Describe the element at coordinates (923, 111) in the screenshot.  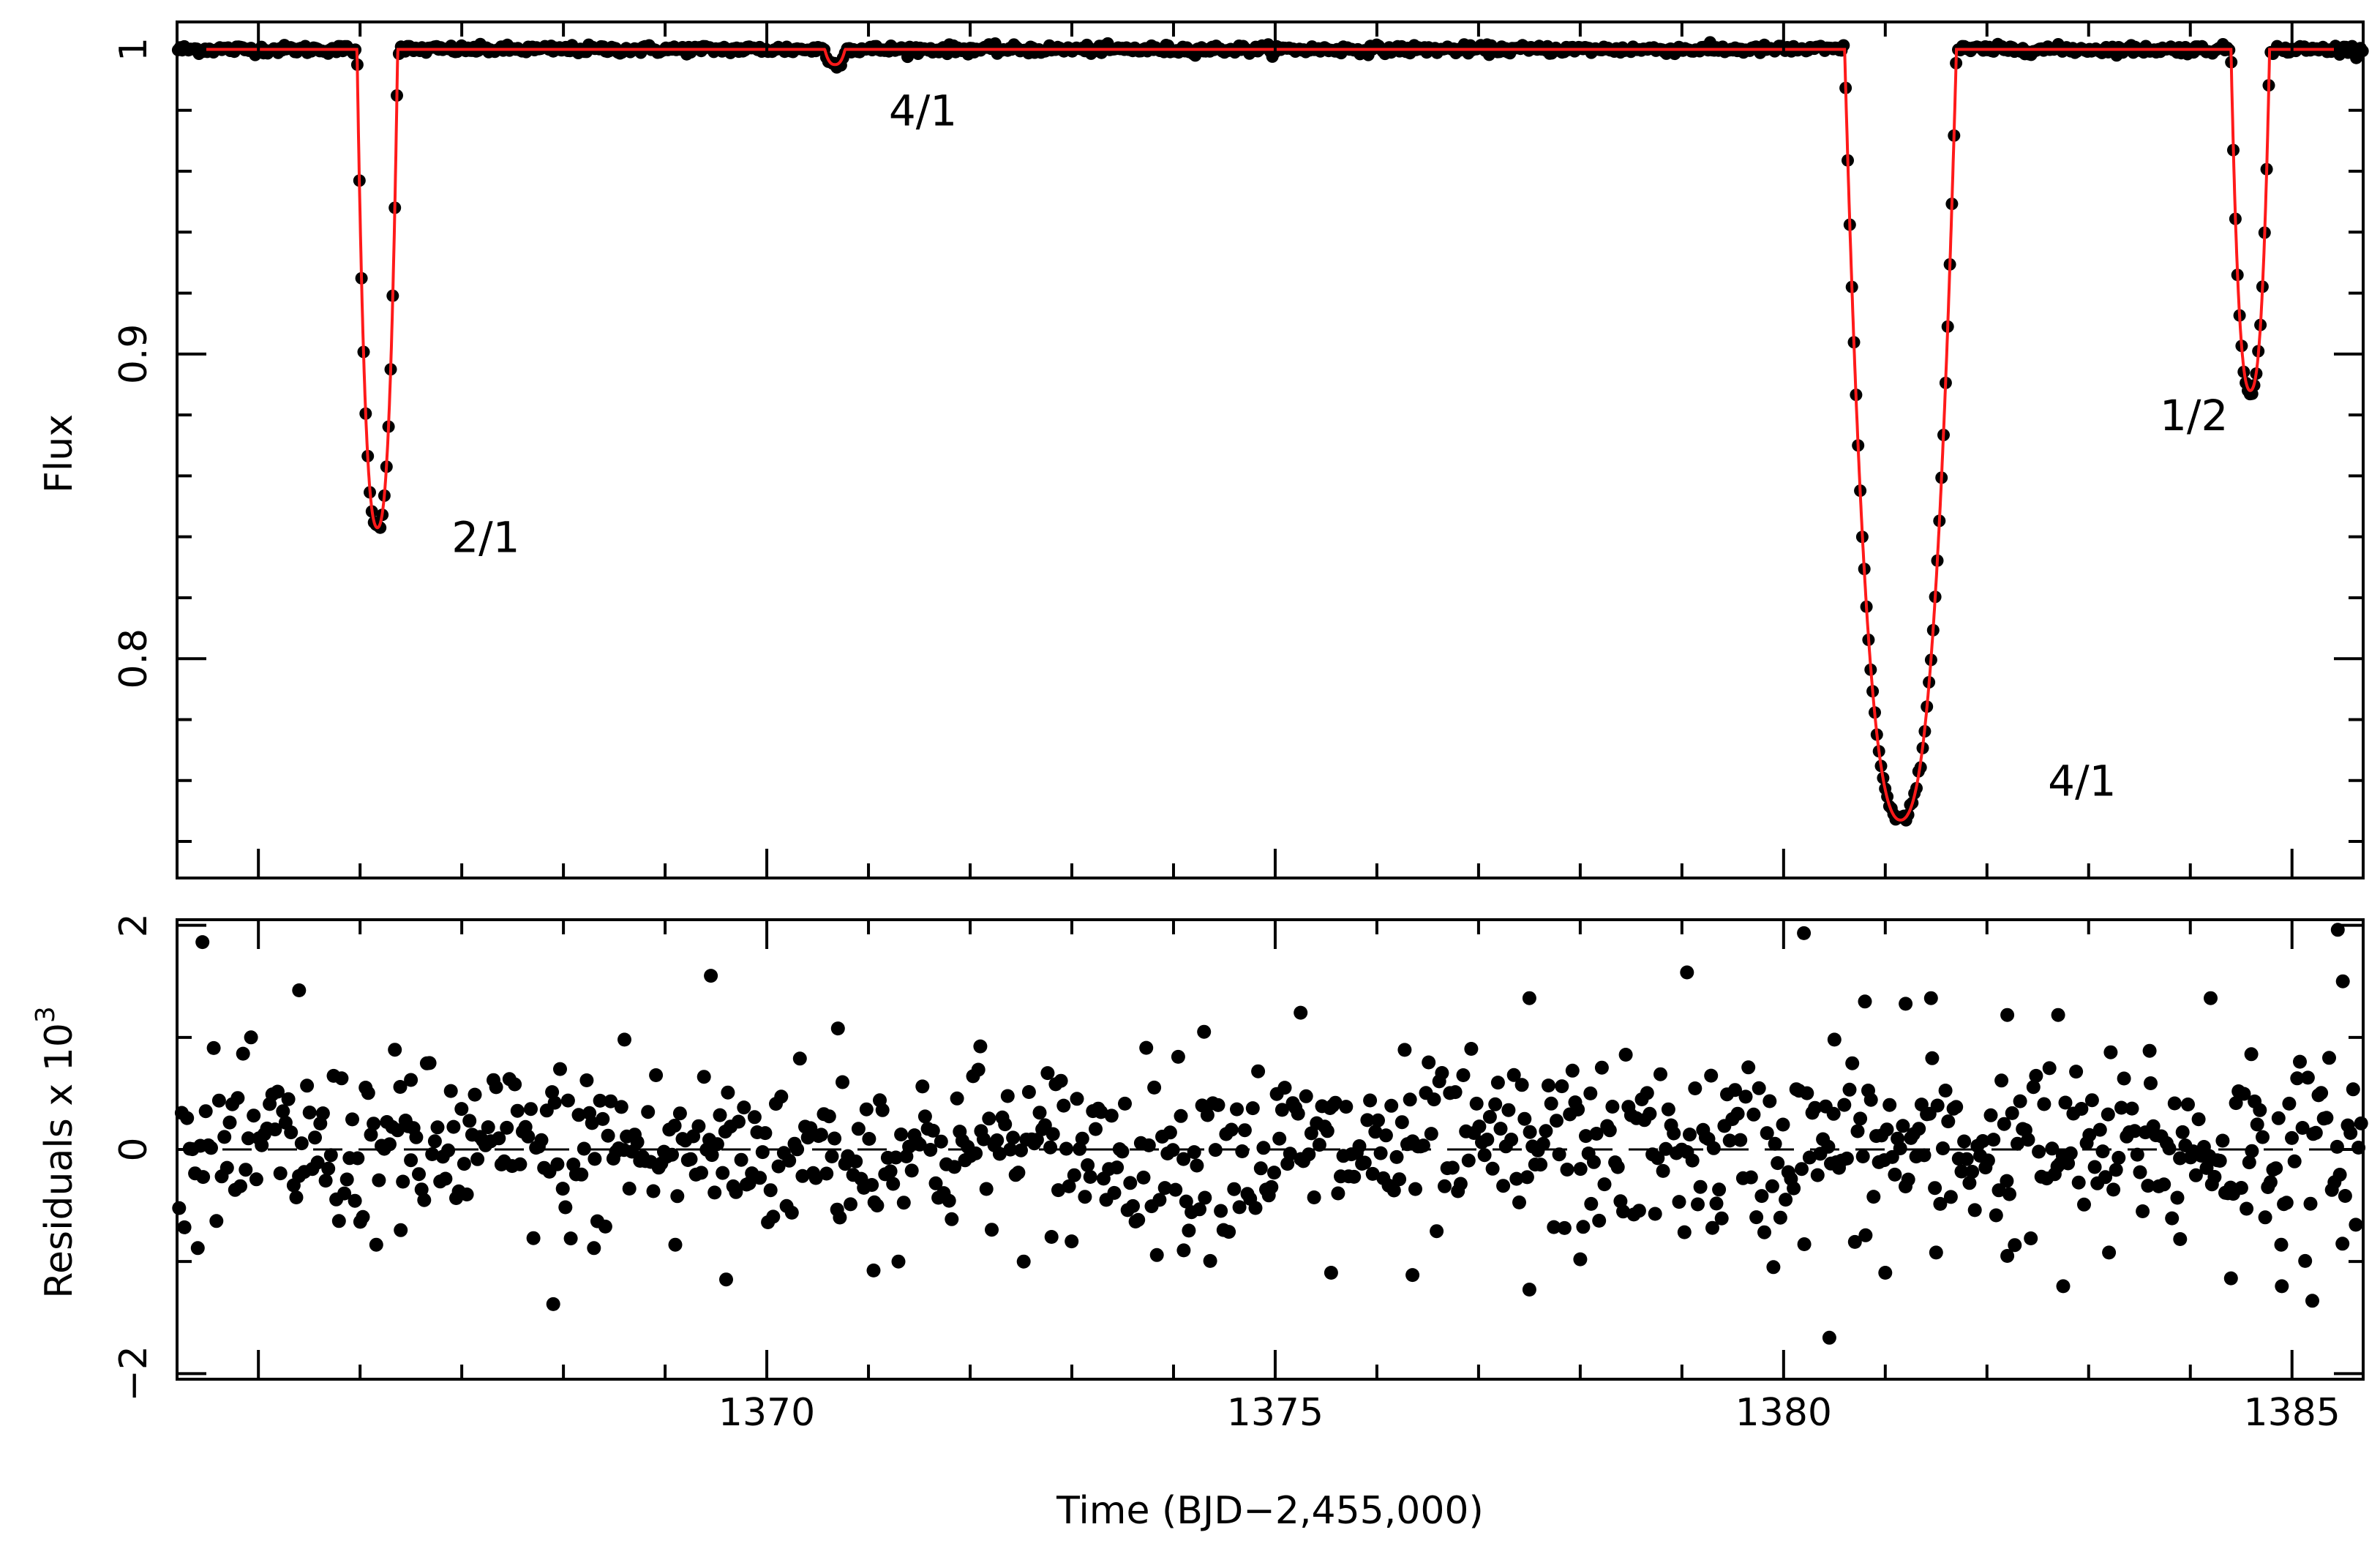
I see `eclipse-label: 4/1` at that location.